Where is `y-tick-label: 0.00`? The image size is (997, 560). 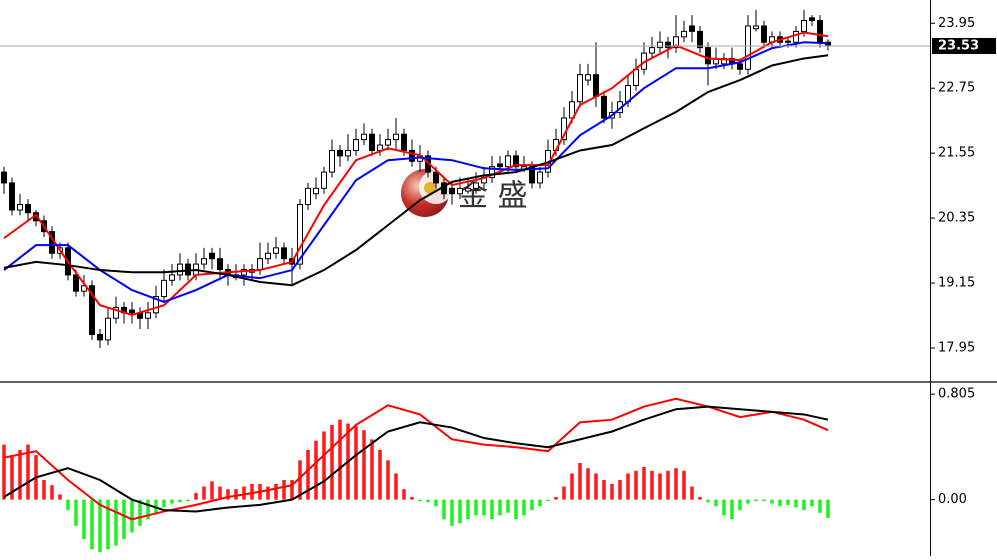
y-tick-label: 0.00 is located at coordinates (952, 499).